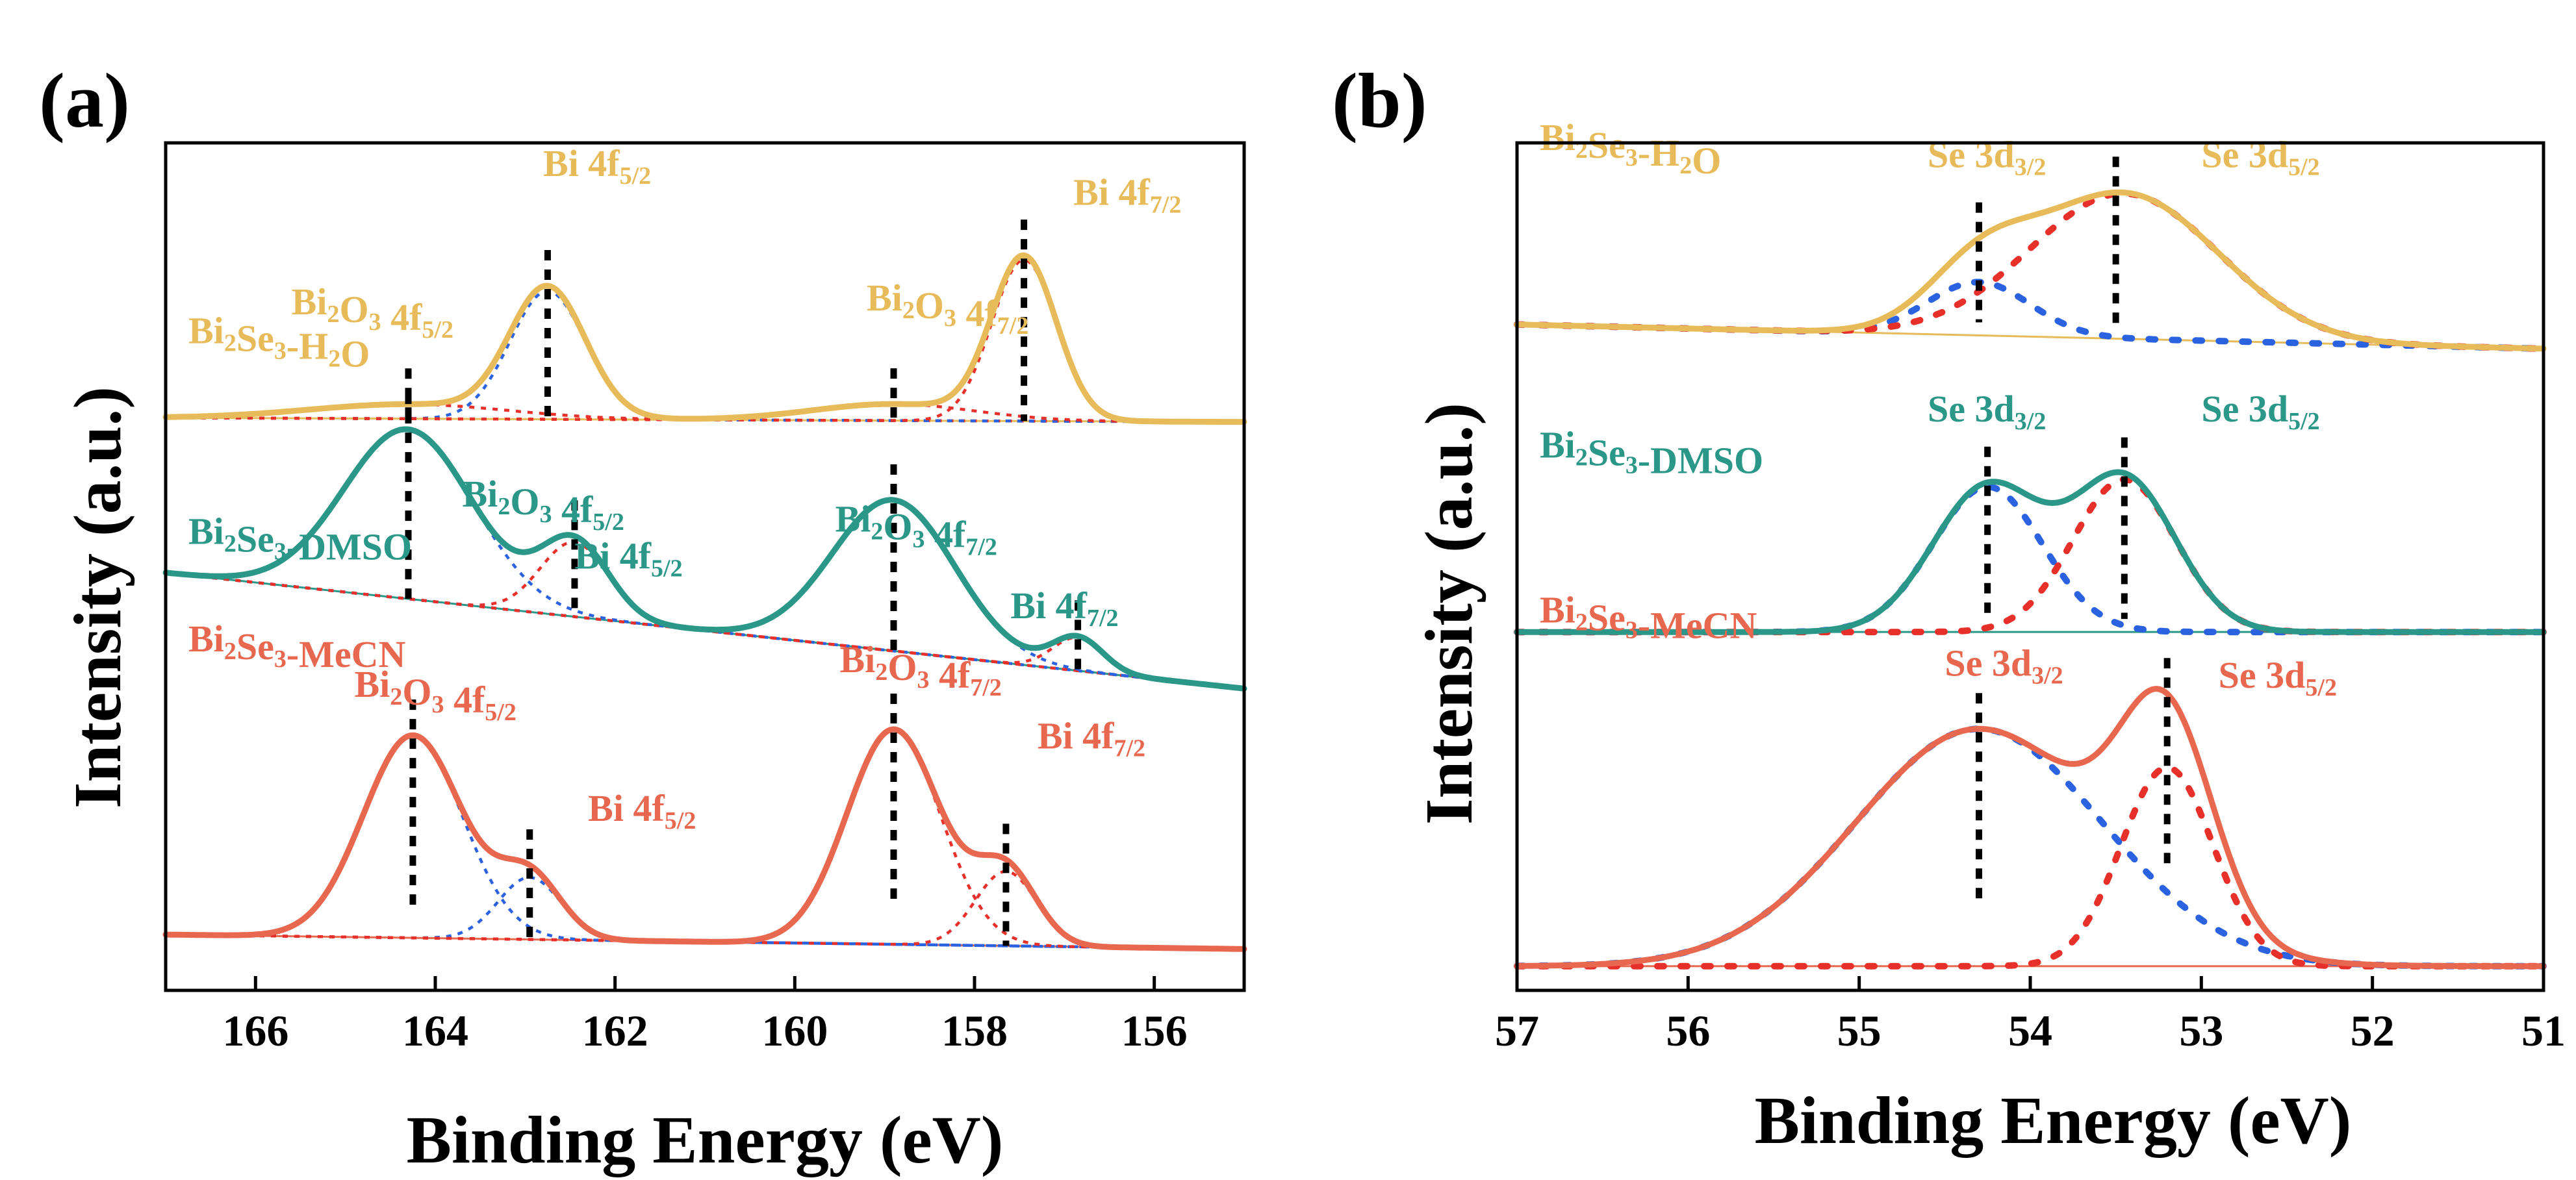  I want to click on xlabel-a: Binding Energy (eV), so click(705, 1140).